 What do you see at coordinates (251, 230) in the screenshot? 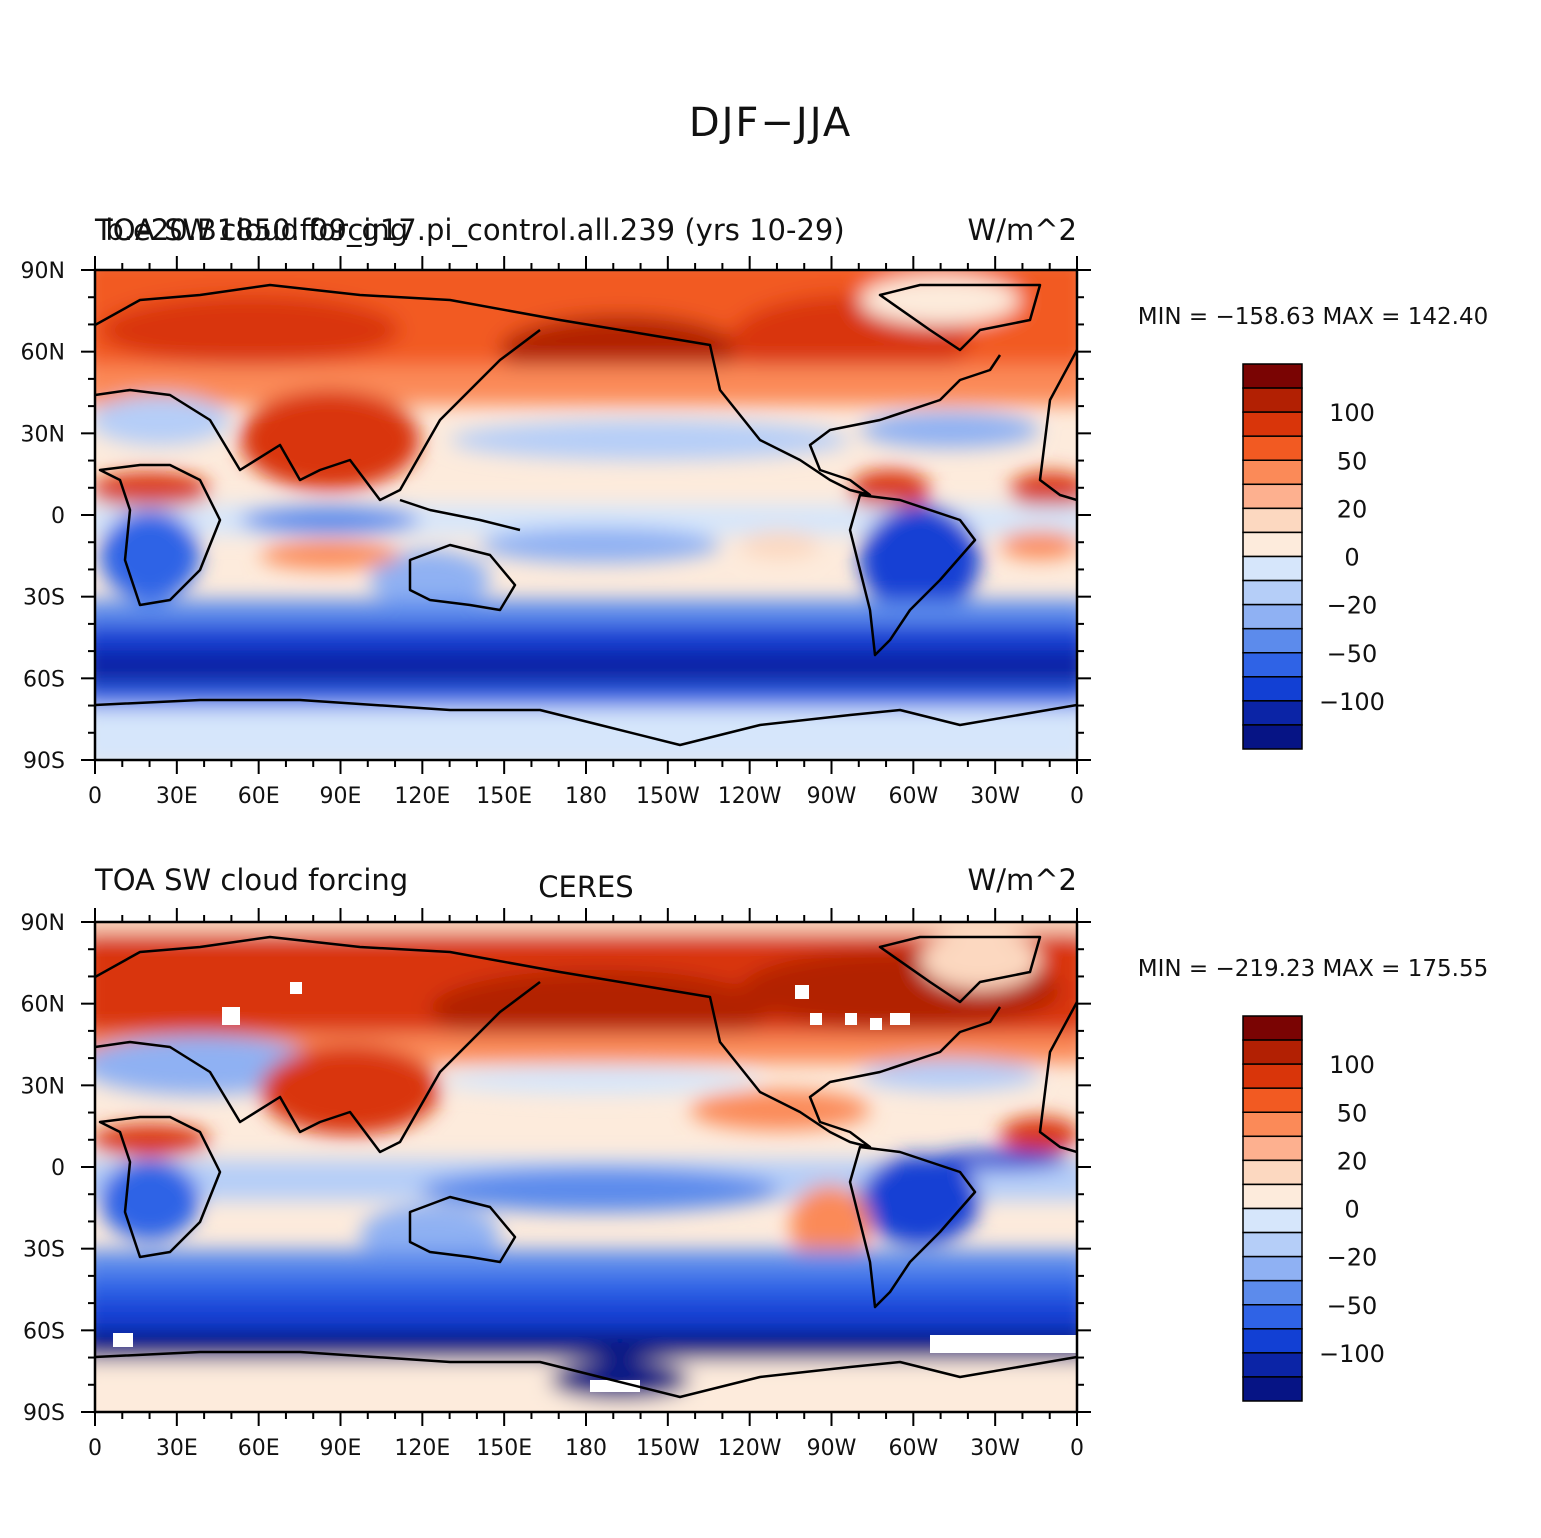
I see `panel-1-left-title: TOA SW cloud forcing` at bounding box center [251, 230].